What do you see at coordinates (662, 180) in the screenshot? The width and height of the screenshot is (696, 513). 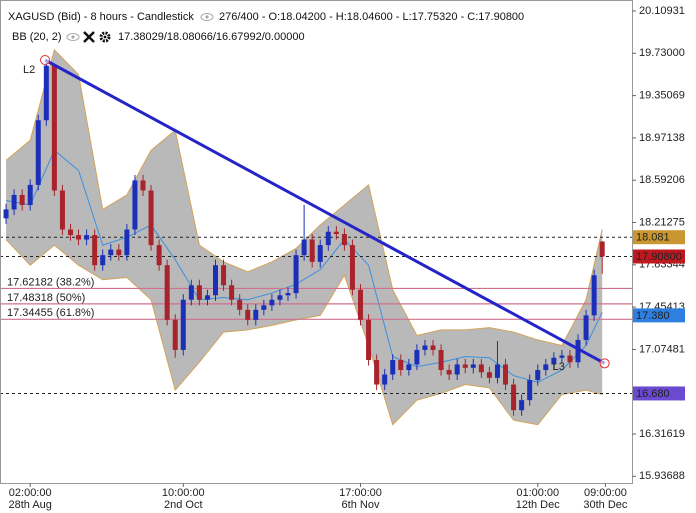 I see `y-tick-label: 18.59206` at bounding box center [662, 180].